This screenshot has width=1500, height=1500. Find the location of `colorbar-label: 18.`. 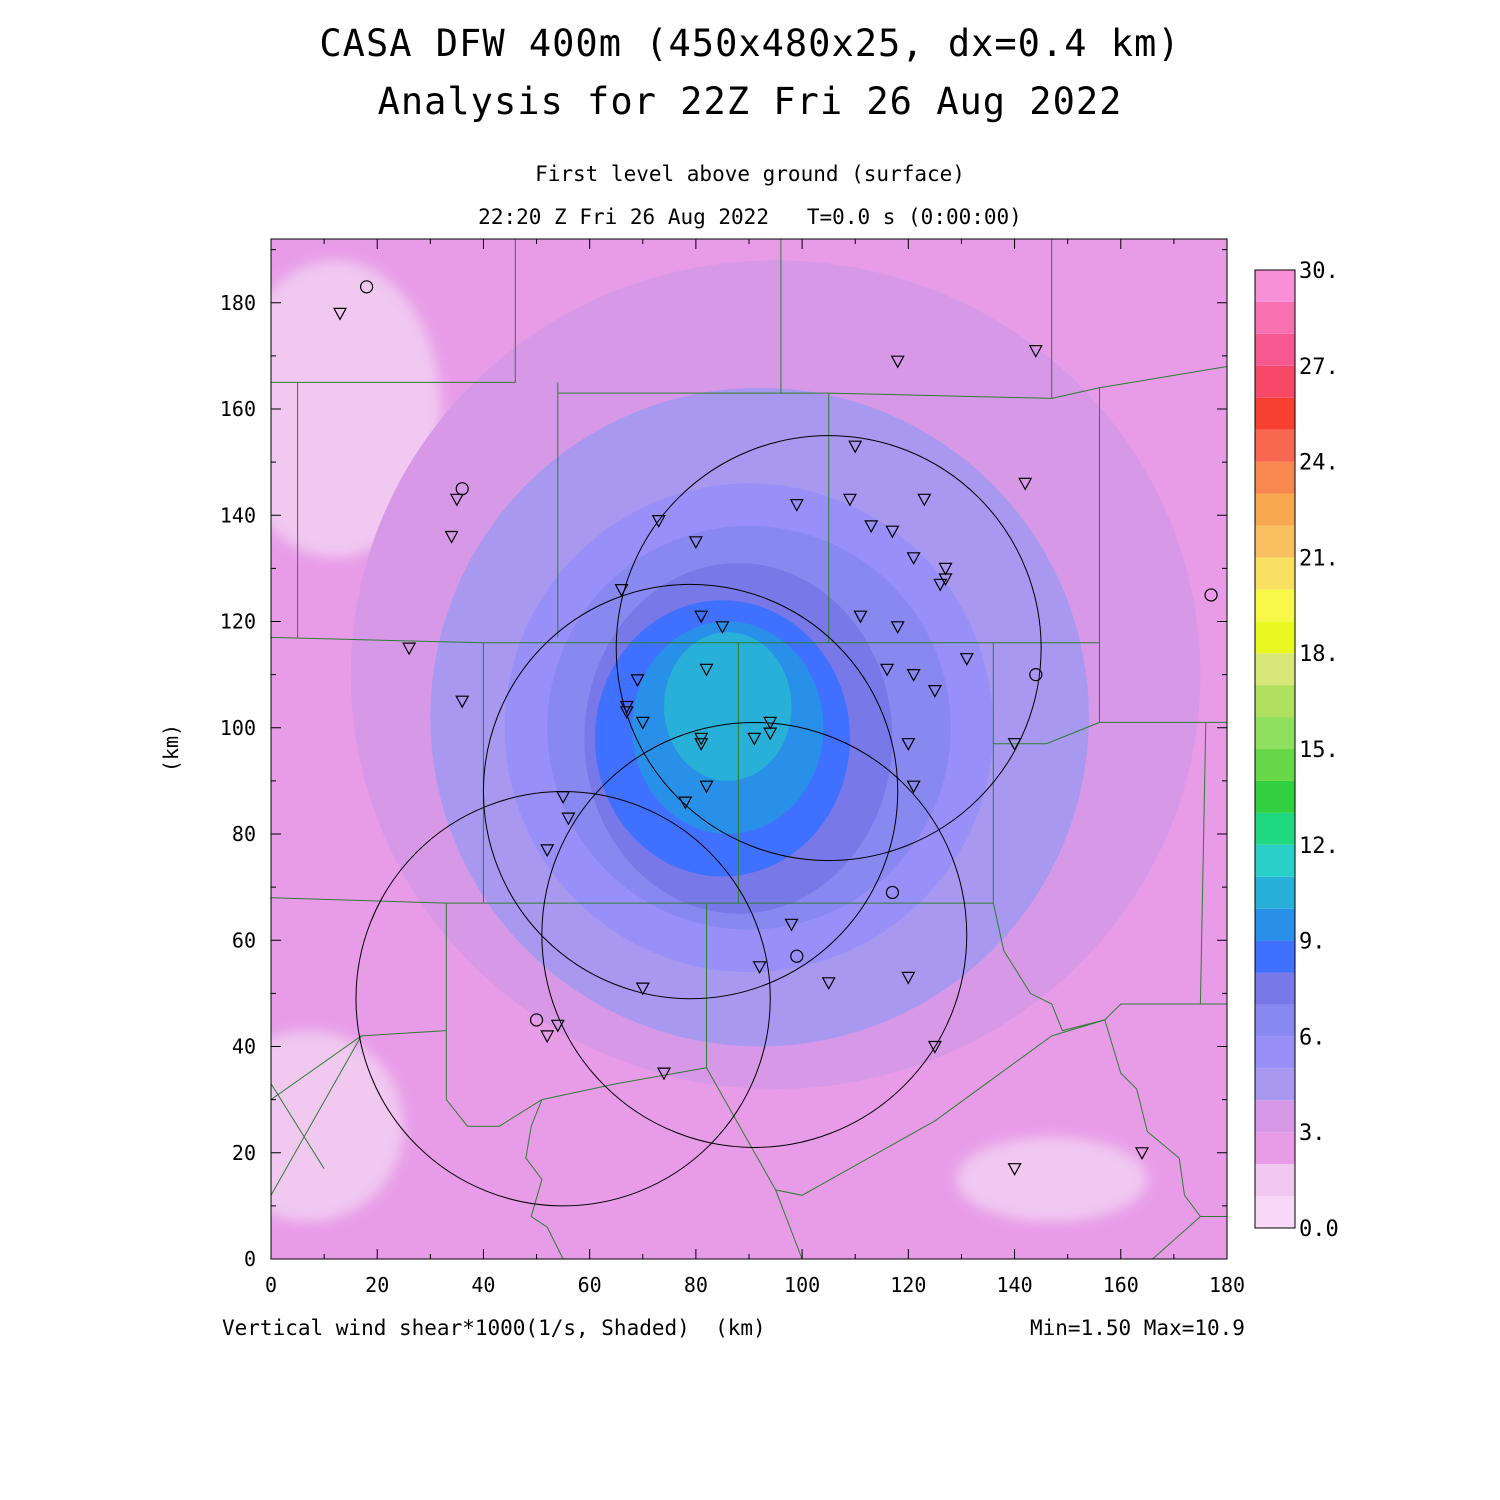

colorbar-label: 18. is located at coordinates (1319, 654).